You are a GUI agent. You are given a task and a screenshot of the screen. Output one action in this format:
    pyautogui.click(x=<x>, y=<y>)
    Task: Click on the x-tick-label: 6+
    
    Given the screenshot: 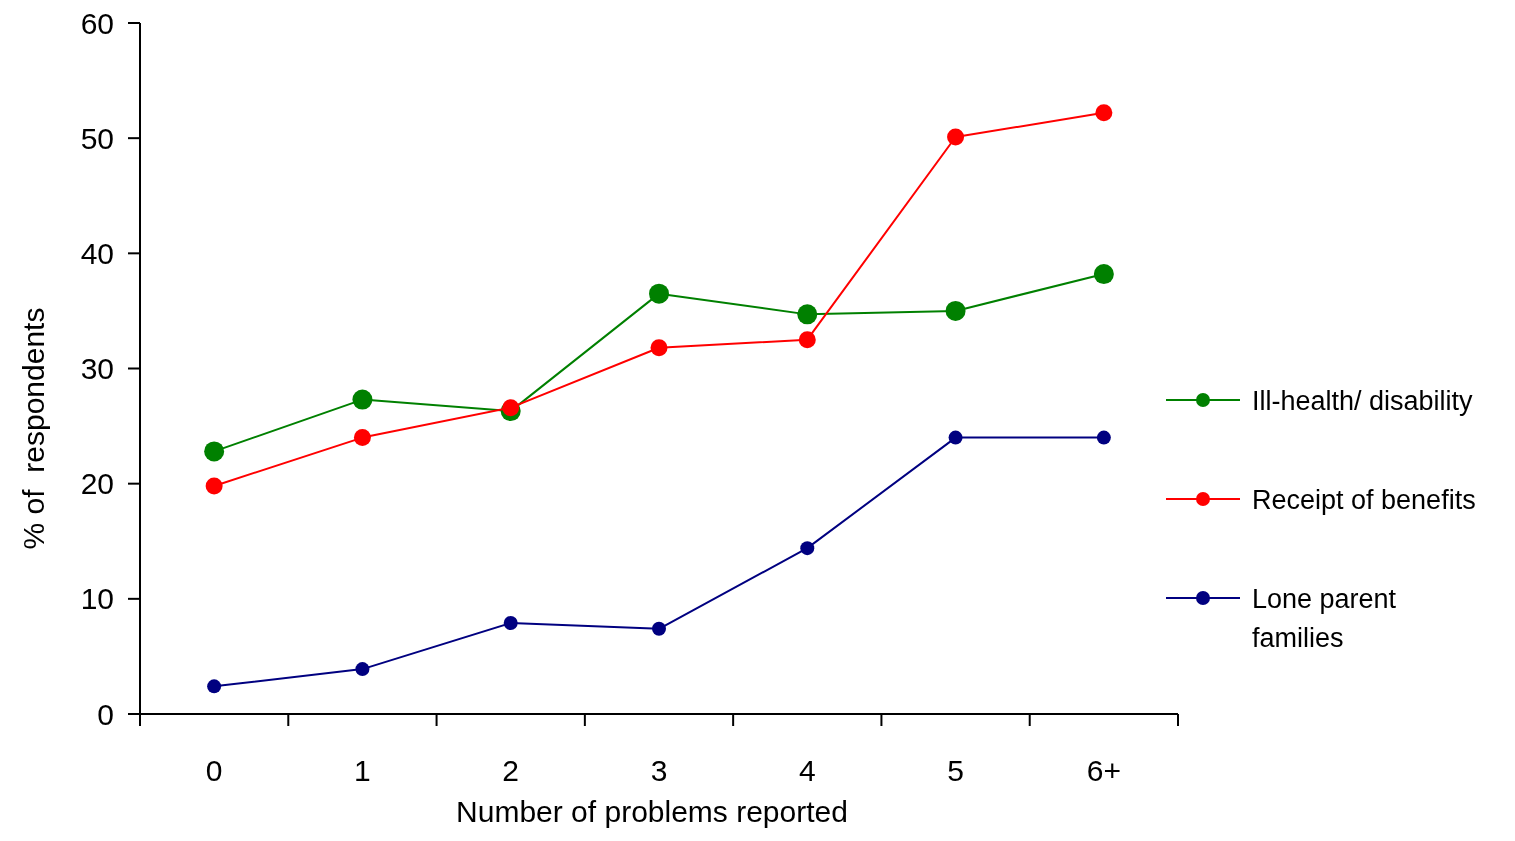 What is the action you would take?
    pyautogui.click(x=1103, y=770)
    